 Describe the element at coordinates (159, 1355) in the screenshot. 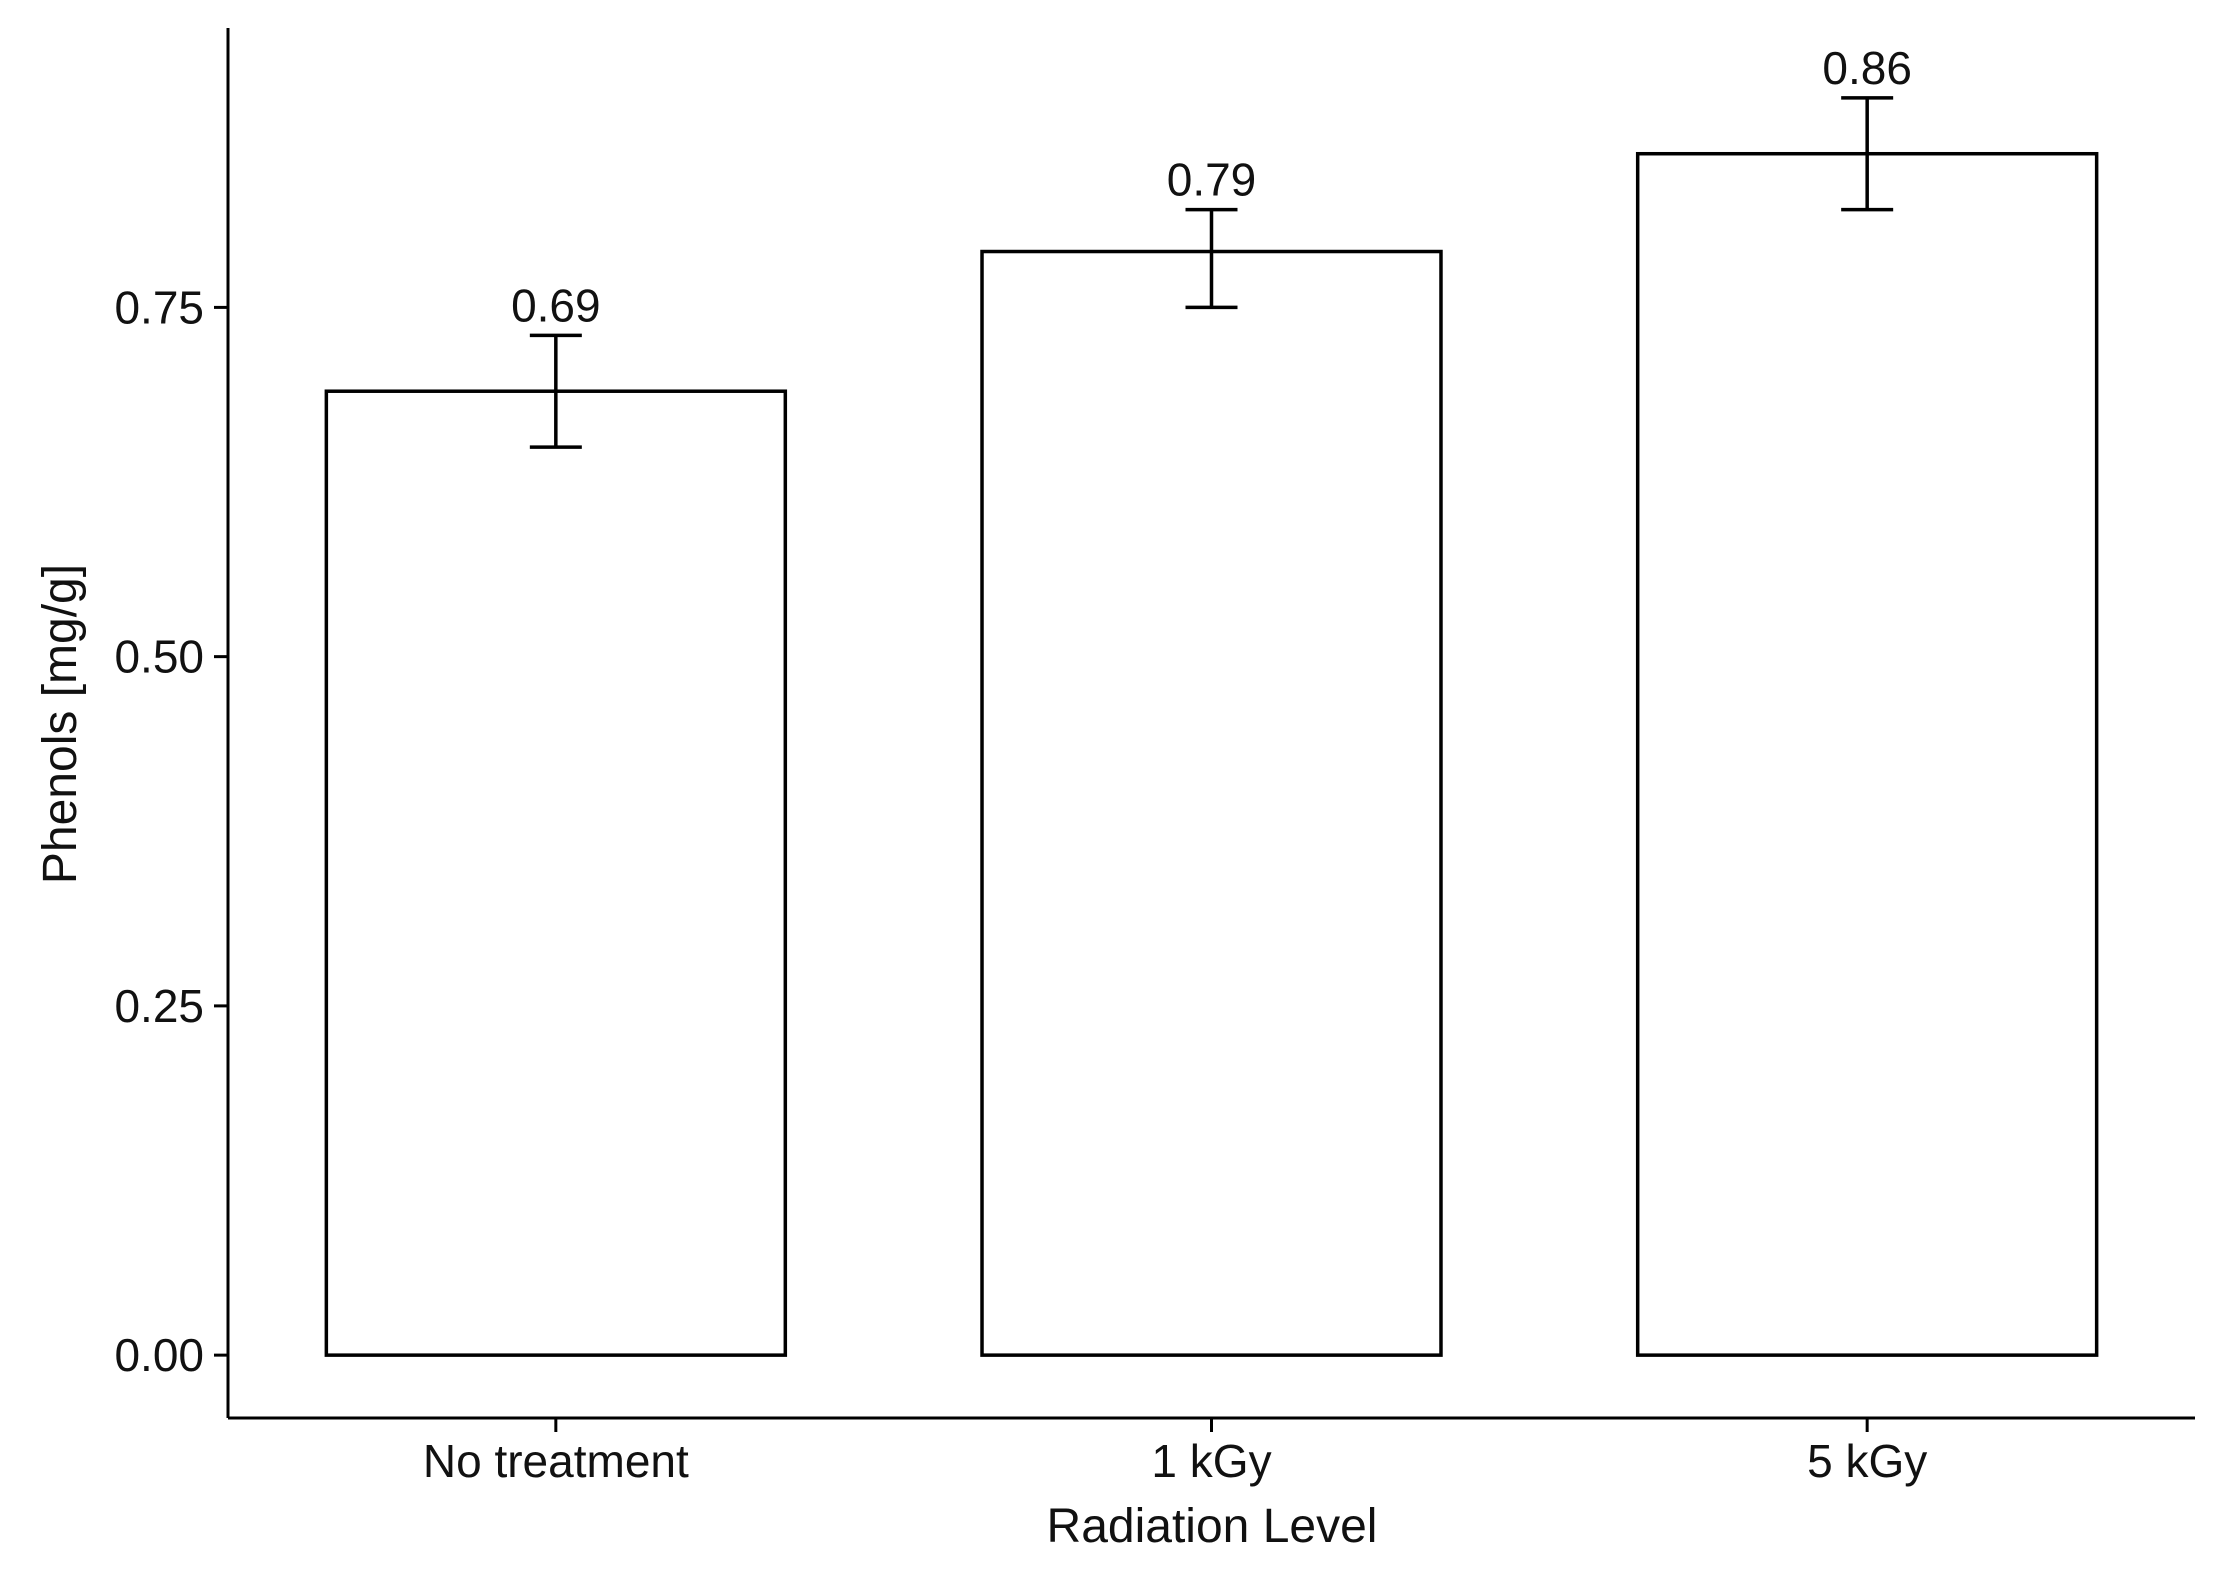

I see `y-tick-label: 0.00` at that location.